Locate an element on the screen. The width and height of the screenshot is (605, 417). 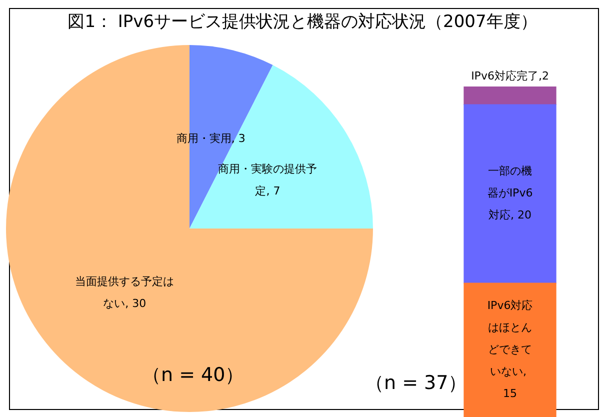
data-label: IPv6対応はほとんどできていない, 15 is located at coordinates (510, 349).